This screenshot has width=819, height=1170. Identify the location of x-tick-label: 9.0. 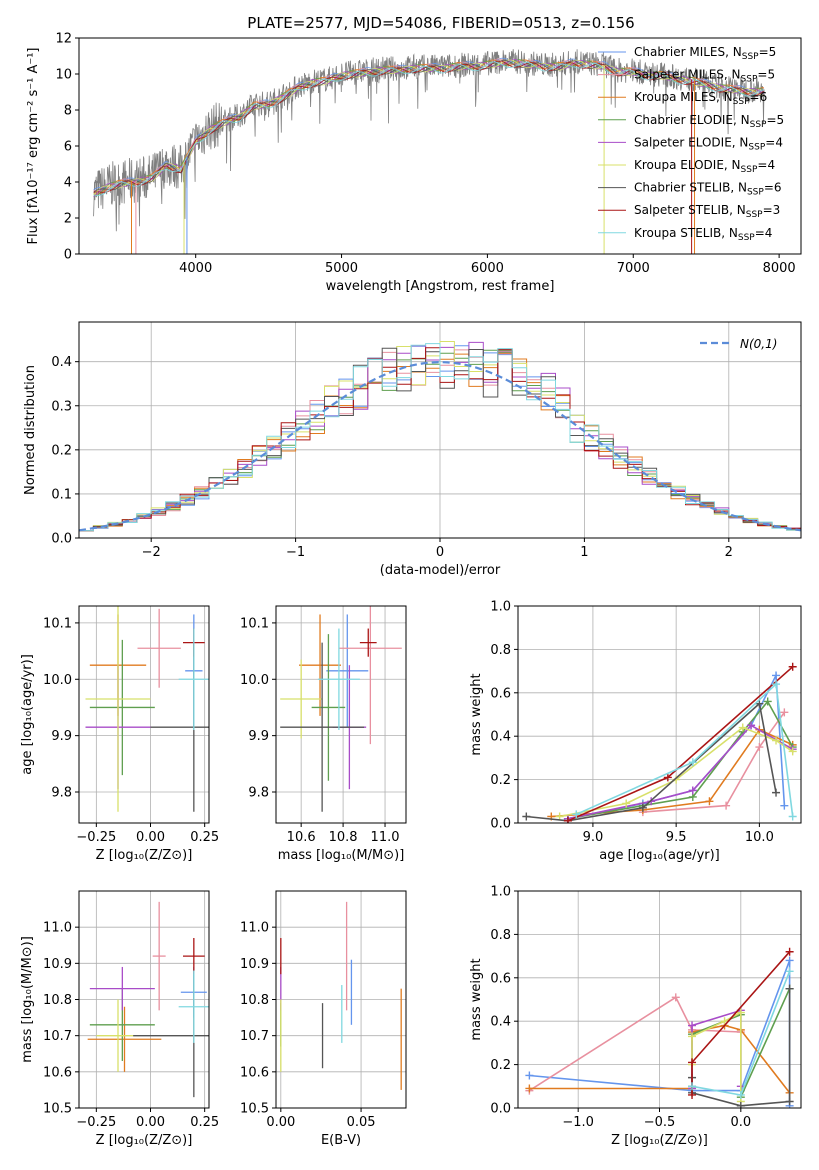
(593, 837).